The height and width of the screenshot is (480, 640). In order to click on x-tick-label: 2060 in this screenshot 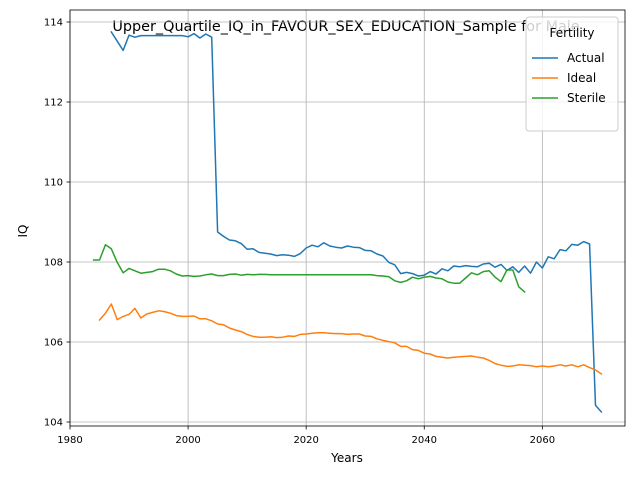, I will do `click(542, 440)`.